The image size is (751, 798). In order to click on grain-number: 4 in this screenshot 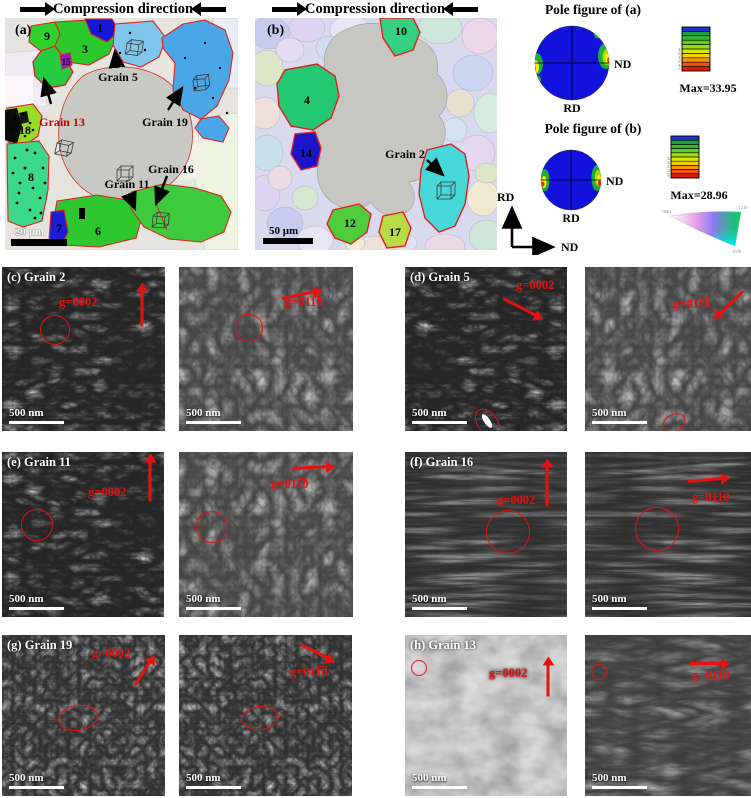, I will do `click(307, 100)`.